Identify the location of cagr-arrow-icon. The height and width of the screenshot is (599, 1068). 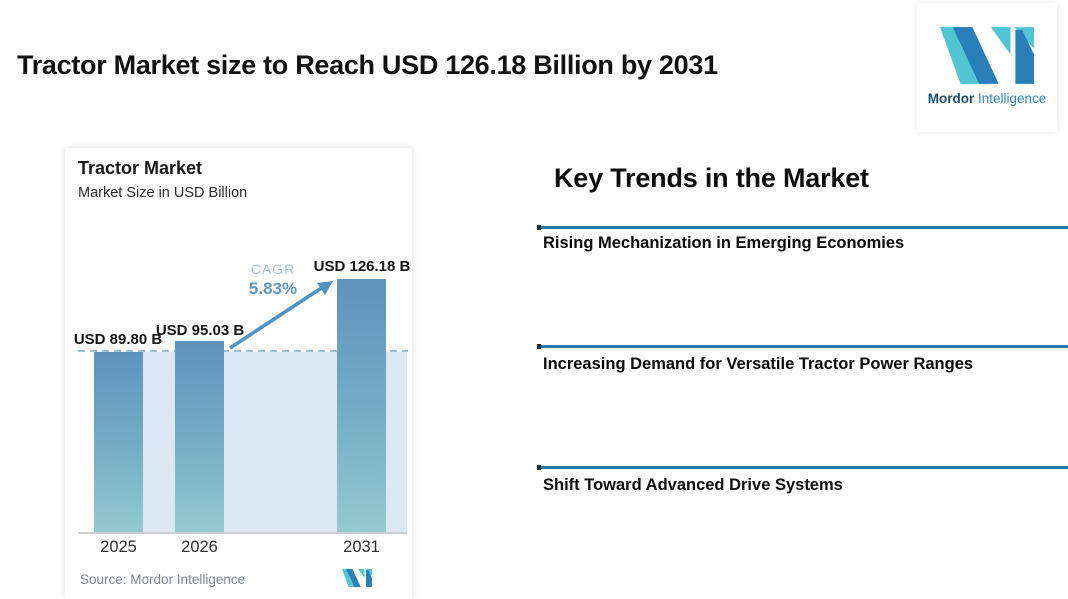
(281, 315).